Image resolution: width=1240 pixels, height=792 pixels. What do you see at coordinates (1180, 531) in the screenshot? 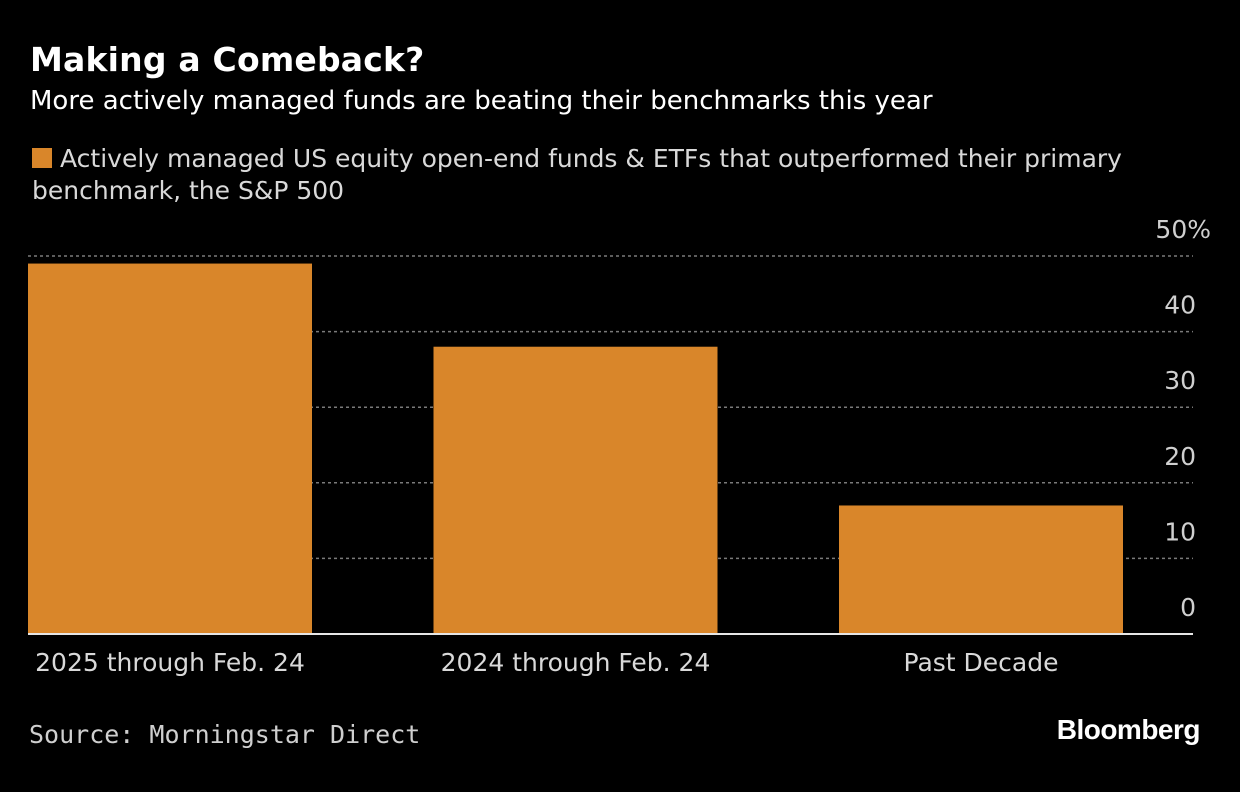
I see `y-tick-label-10: 10` at bounding box center [1180, 531].